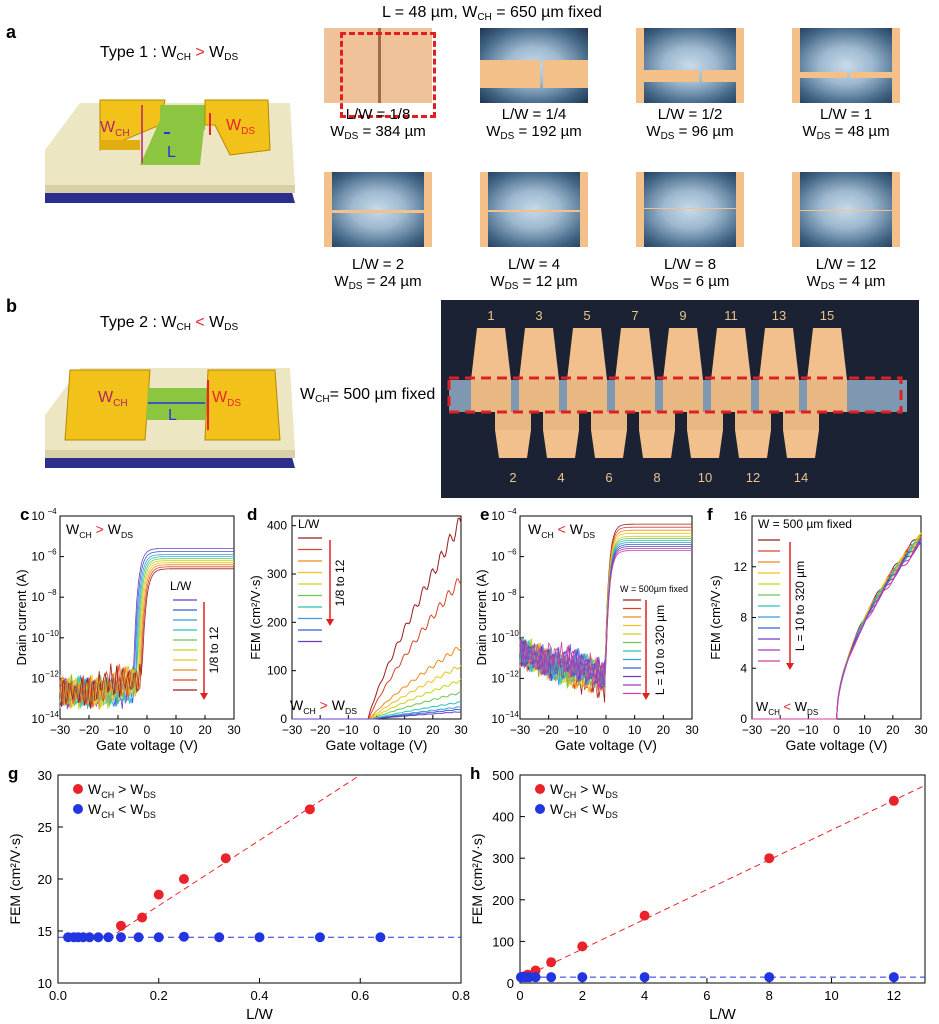 The height and width of the screenshot is (1024, 939). What do you see at coordinates (169, 53) in the screenshot?
I see `type1-title: Type 1 : WCH > WDS` at bounding box center [169, 53].